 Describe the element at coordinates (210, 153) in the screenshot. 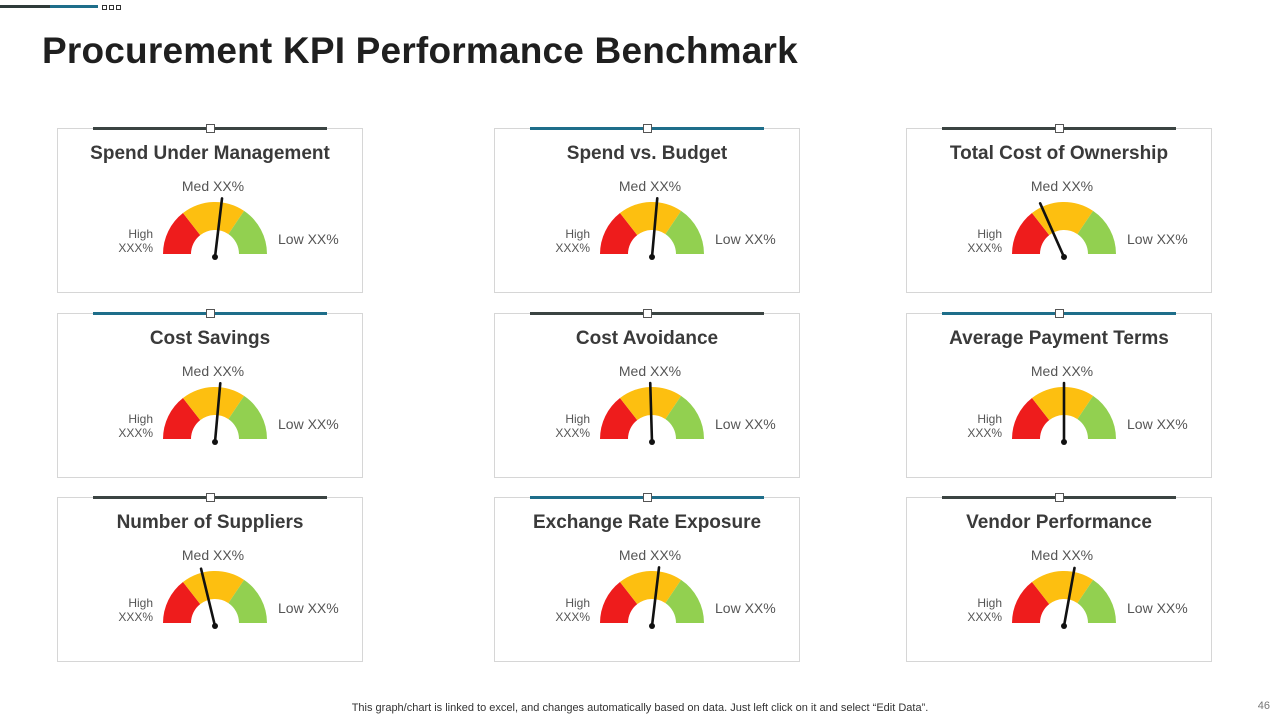

I see `kpi-title: Spend Under Management` at that location.